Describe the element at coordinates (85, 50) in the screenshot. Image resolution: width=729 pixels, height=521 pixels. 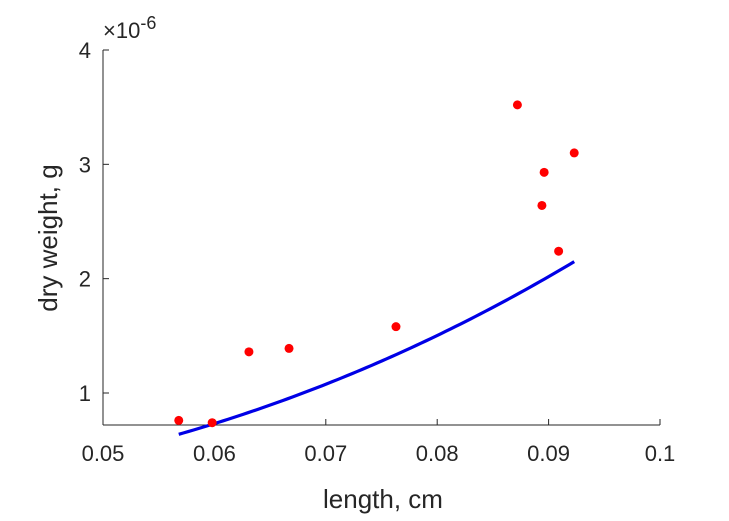
I see `y-tick-label: 4` at that location.